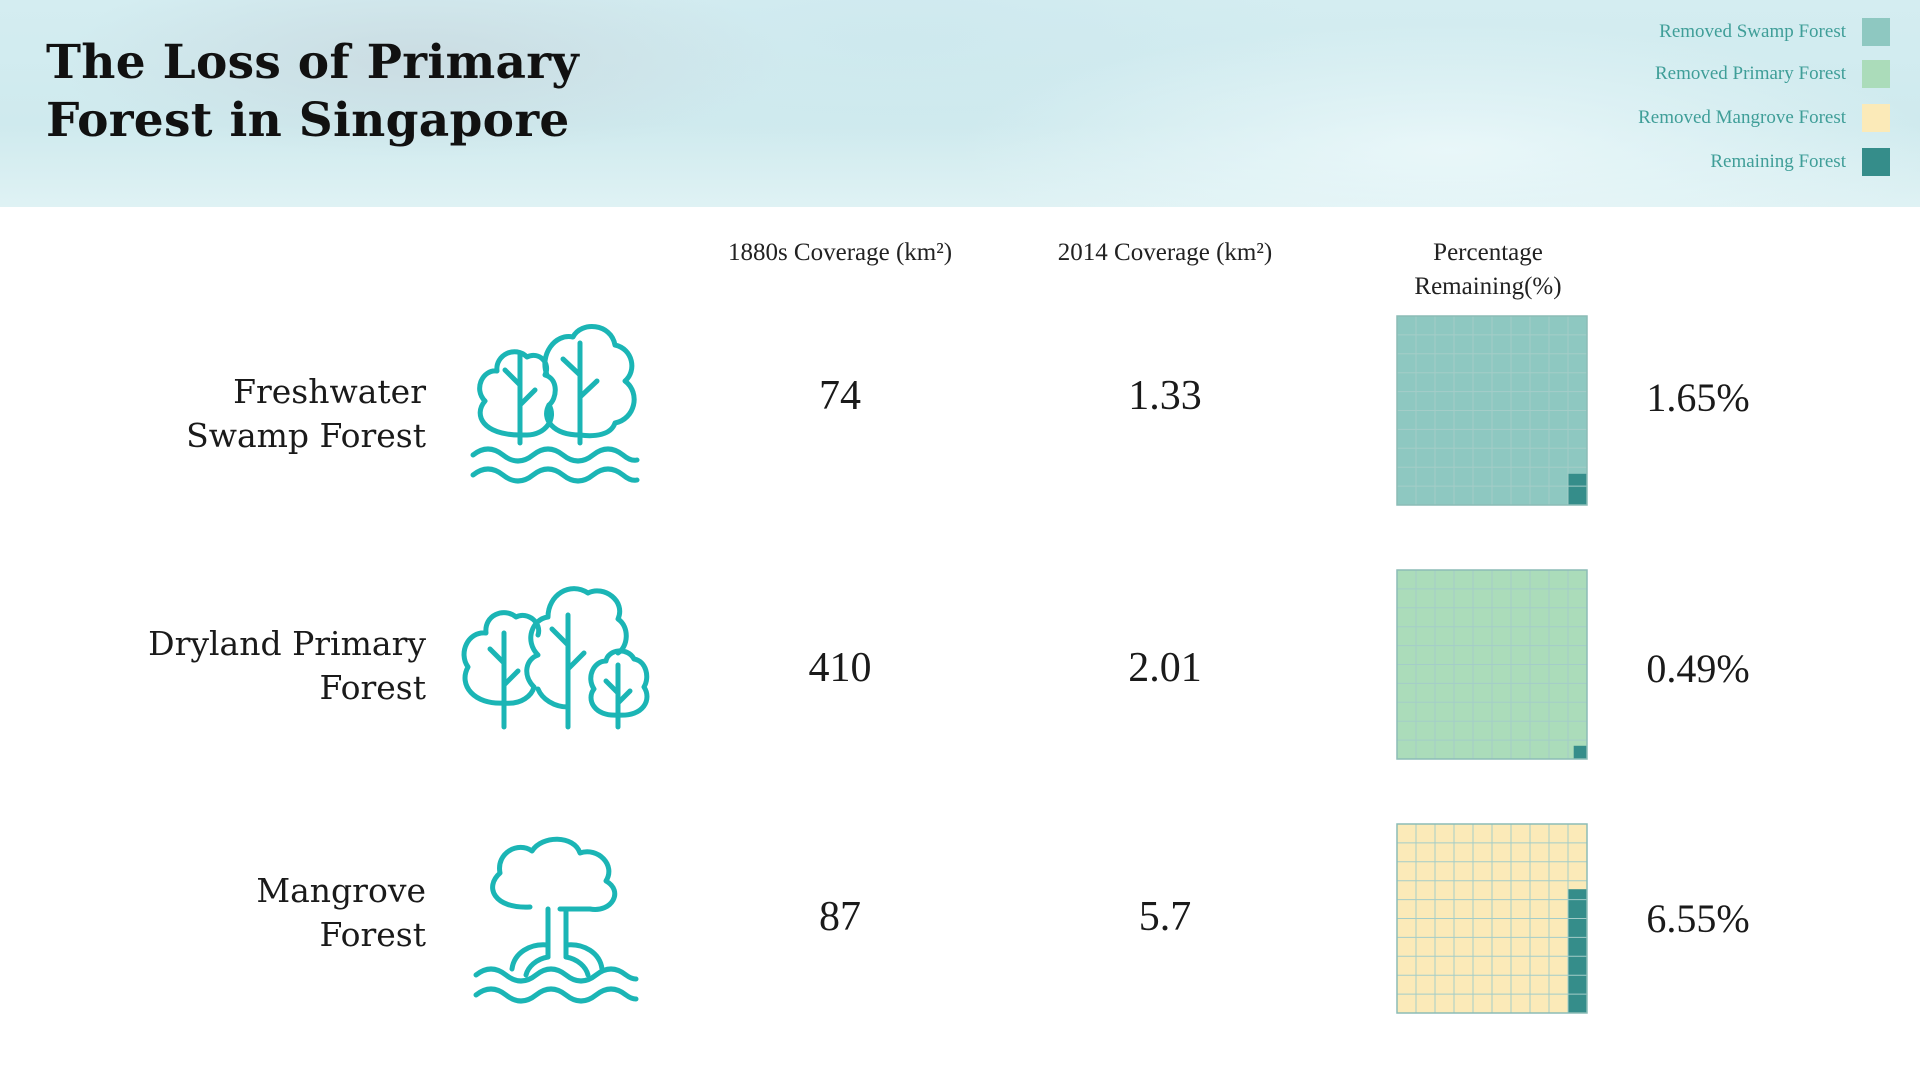  What do you see at coordinates (1778, 161) in the screenshot?
I see `legend-label: Remaining Forest` at bounding box center [1778, 161].